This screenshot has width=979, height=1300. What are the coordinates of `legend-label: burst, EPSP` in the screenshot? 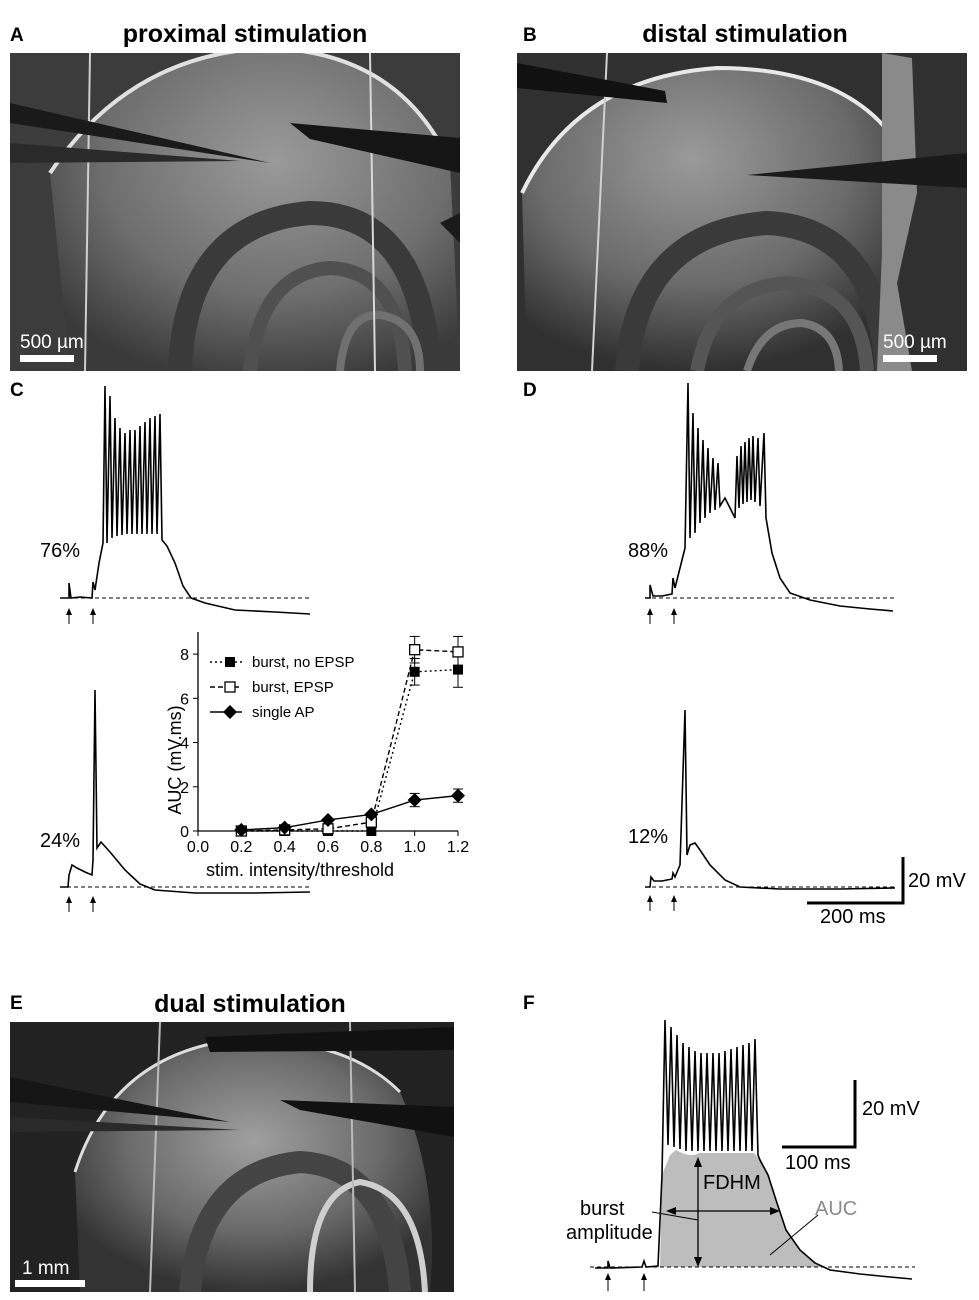 It's located at (293, 687).